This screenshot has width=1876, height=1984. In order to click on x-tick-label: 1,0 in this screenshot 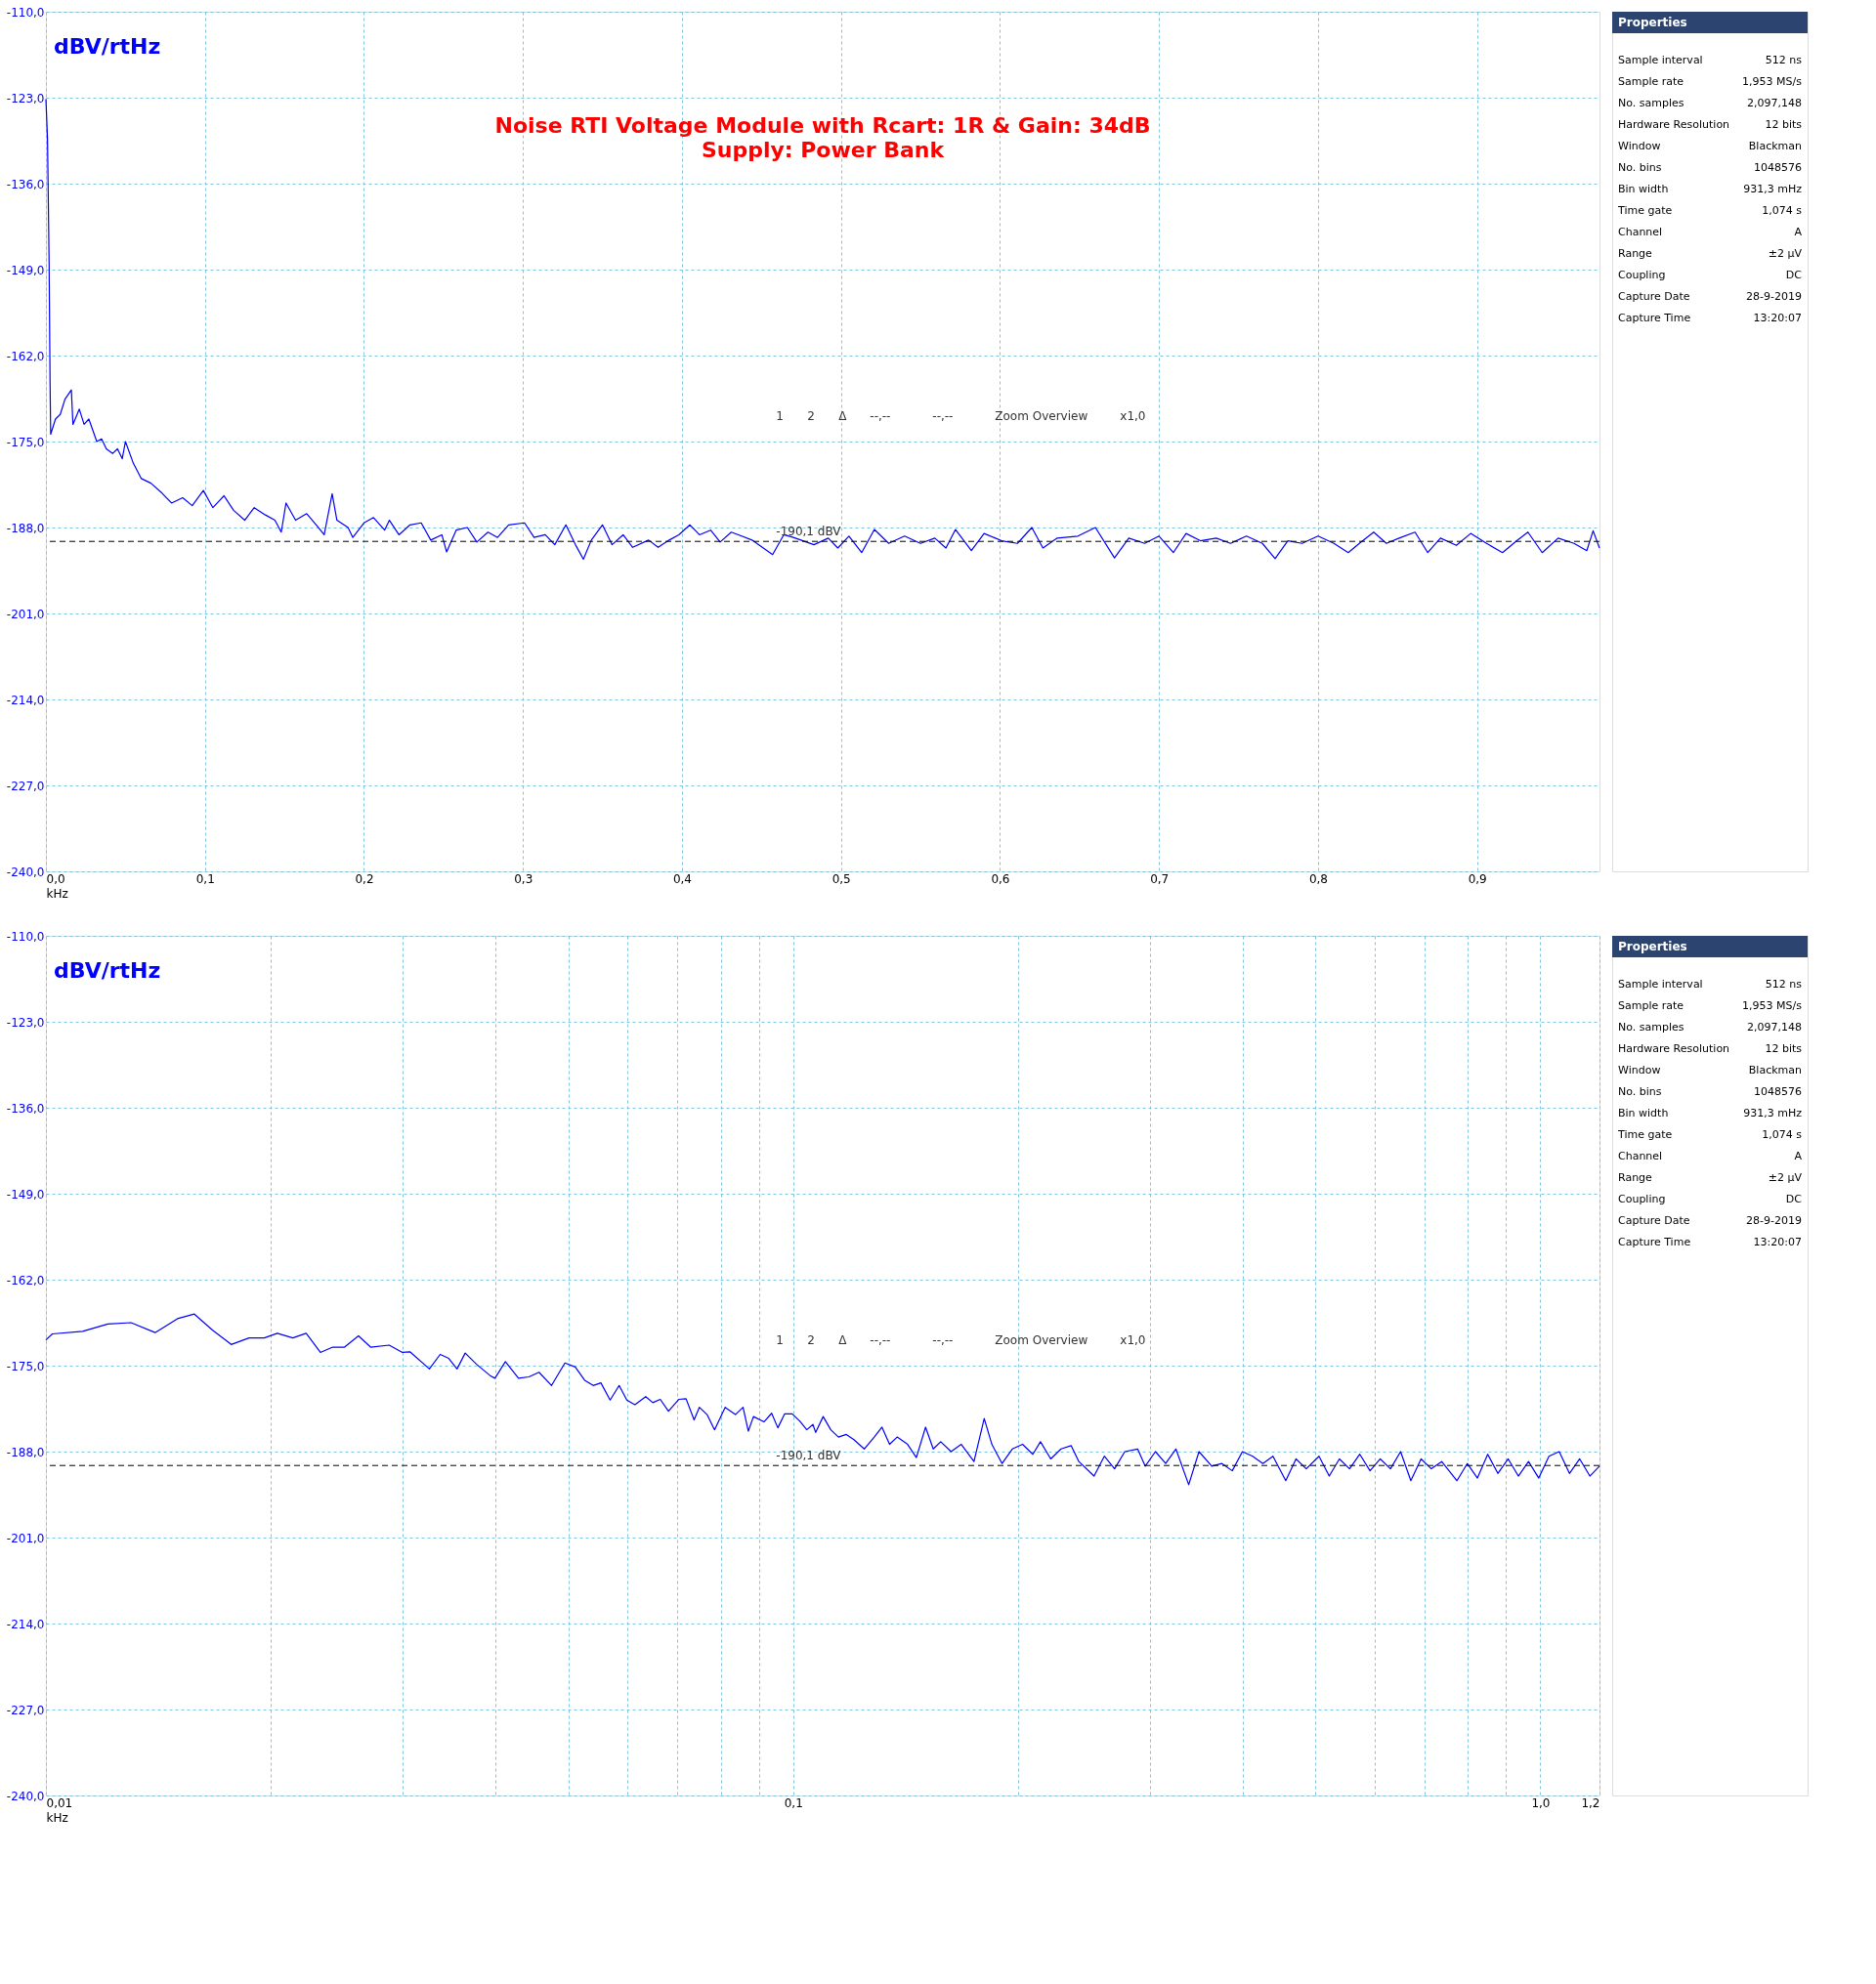, I will do `click(1541, 1802)`.